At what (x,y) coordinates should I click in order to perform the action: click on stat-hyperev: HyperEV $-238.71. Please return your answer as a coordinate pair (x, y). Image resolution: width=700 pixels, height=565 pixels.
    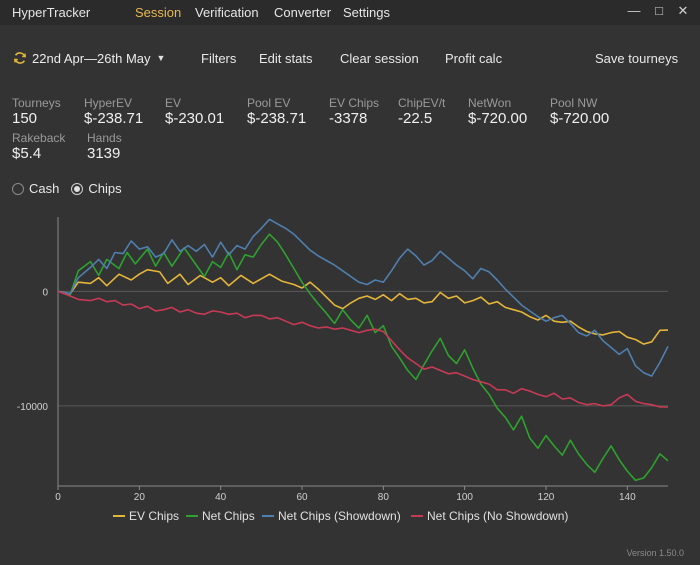
    Looking at the image, I should click on (113, 112).